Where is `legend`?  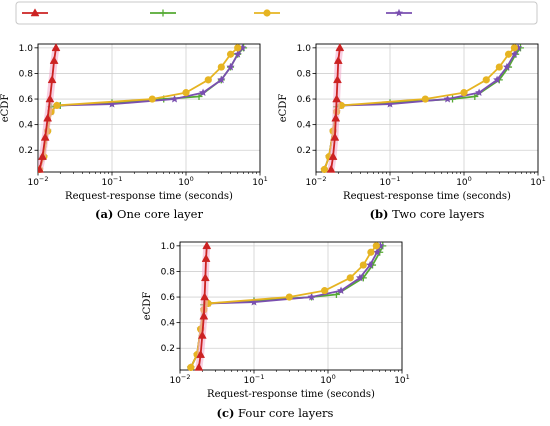
legend is located at coordinates (276, 13).